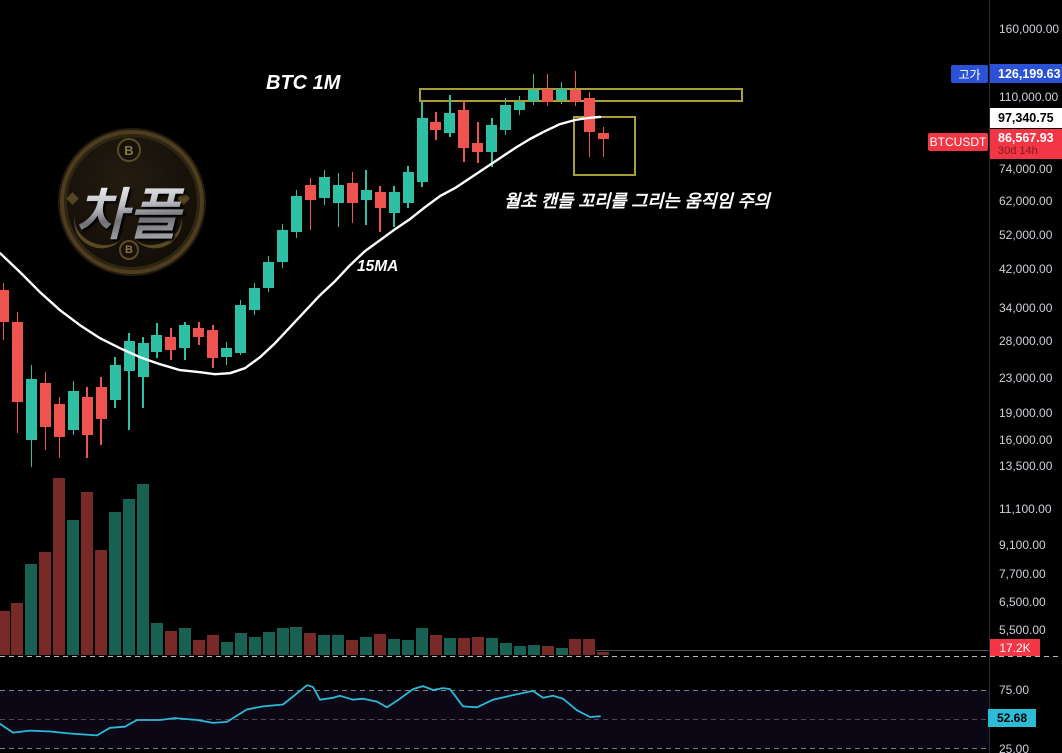  I want to click on volume-baseline, so click(792, 650).